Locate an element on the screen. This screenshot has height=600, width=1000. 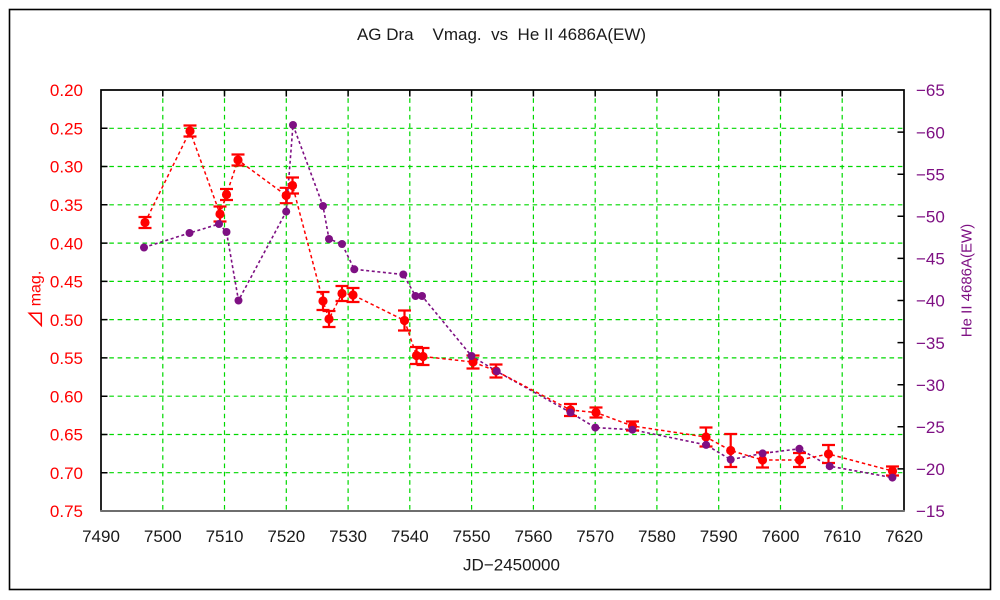
svg-text: 7600 is located at coordinates (781, 536).